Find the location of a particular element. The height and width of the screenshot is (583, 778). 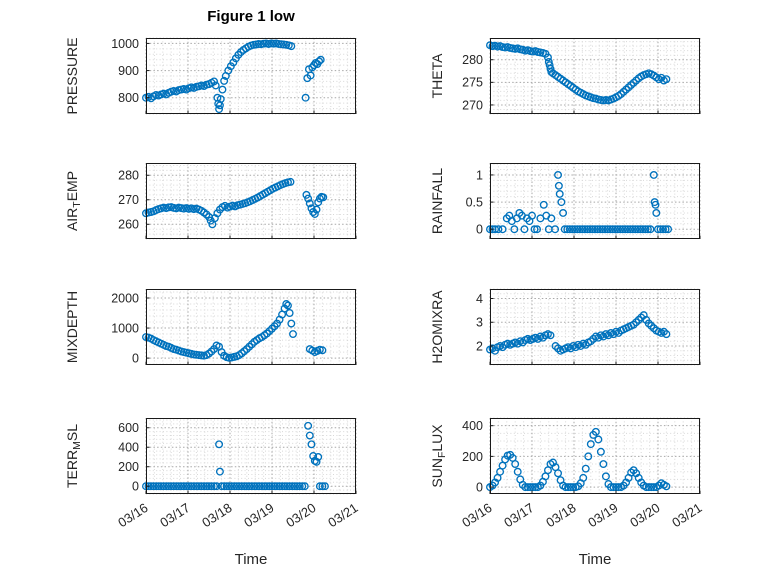

rainfall-plot-area: 00.51 is located at coordinates (583, 201).